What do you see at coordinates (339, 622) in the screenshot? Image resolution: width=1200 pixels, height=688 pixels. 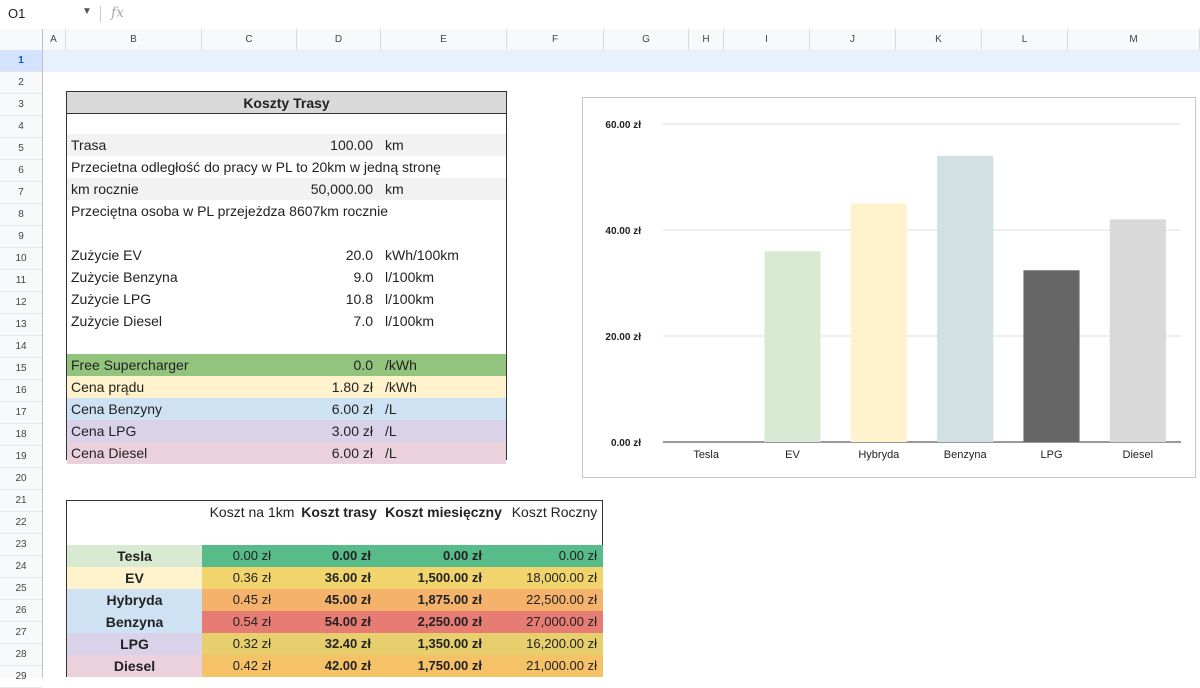 I see `cost-trip: 54.00 zł` at bounding box center [339, 622].